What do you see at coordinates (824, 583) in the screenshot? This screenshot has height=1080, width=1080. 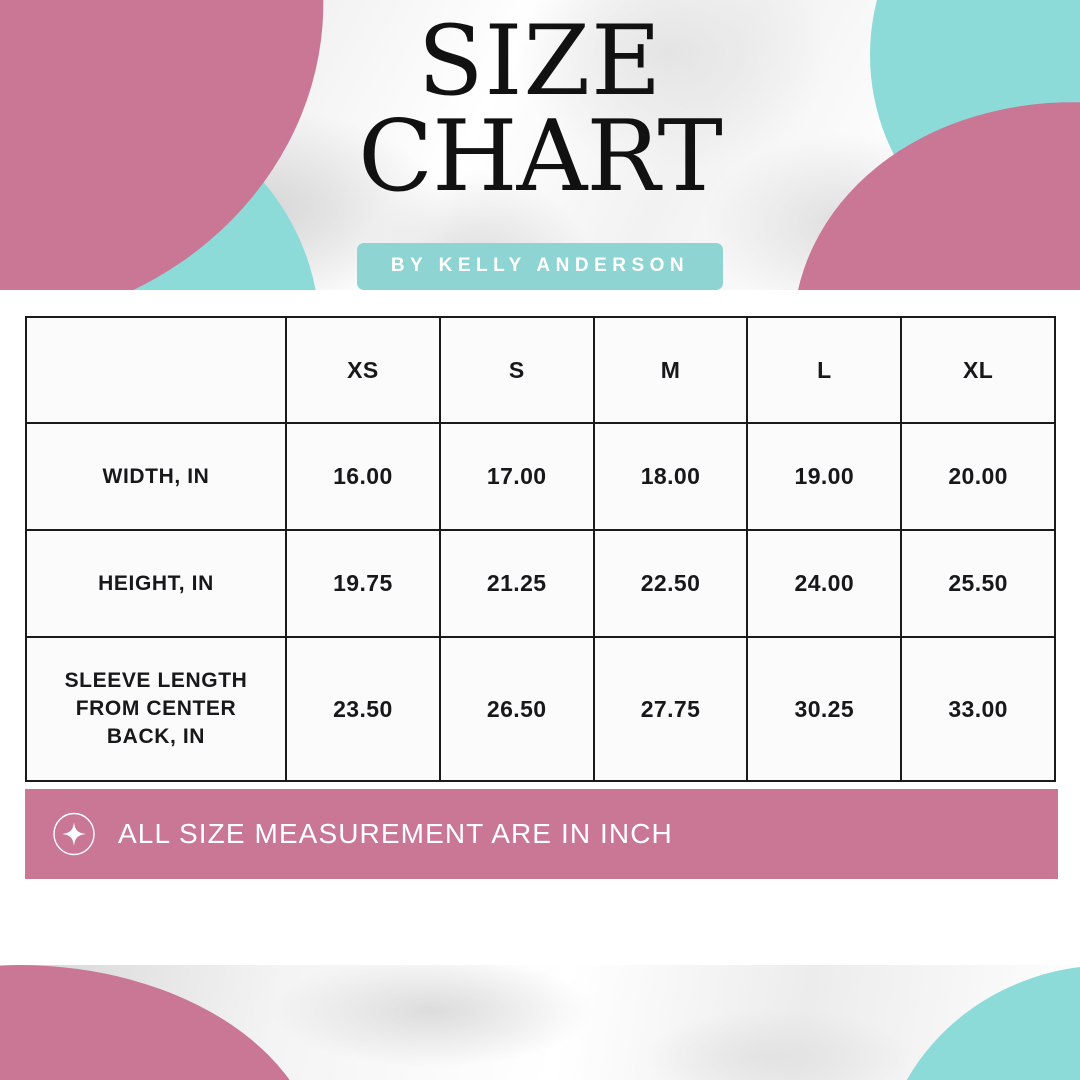 I see `cell-height-l: 24.00` at bounding box center [824, 583].